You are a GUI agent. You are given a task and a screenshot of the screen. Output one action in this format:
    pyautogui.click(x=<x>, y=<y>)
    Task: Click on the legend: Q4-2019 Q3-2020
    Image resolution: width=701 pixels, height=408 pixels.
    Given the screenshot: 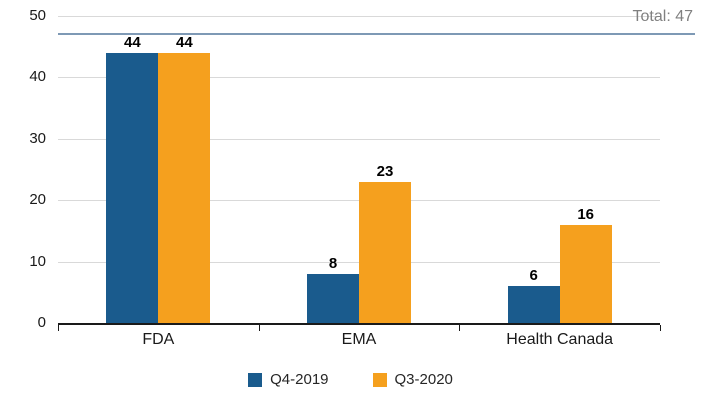 What is the action you would take?
    pyautogui.click(x=350, y=379)
    